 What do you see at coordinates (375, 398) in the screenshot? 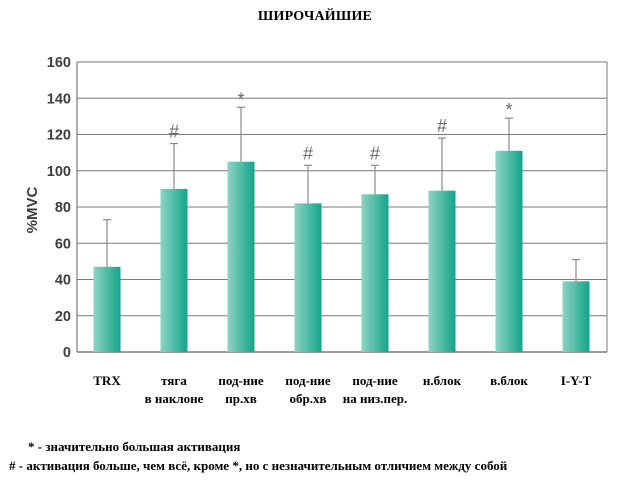
I see `category-label: на низ.пер.` at bounding box center [375, 398].